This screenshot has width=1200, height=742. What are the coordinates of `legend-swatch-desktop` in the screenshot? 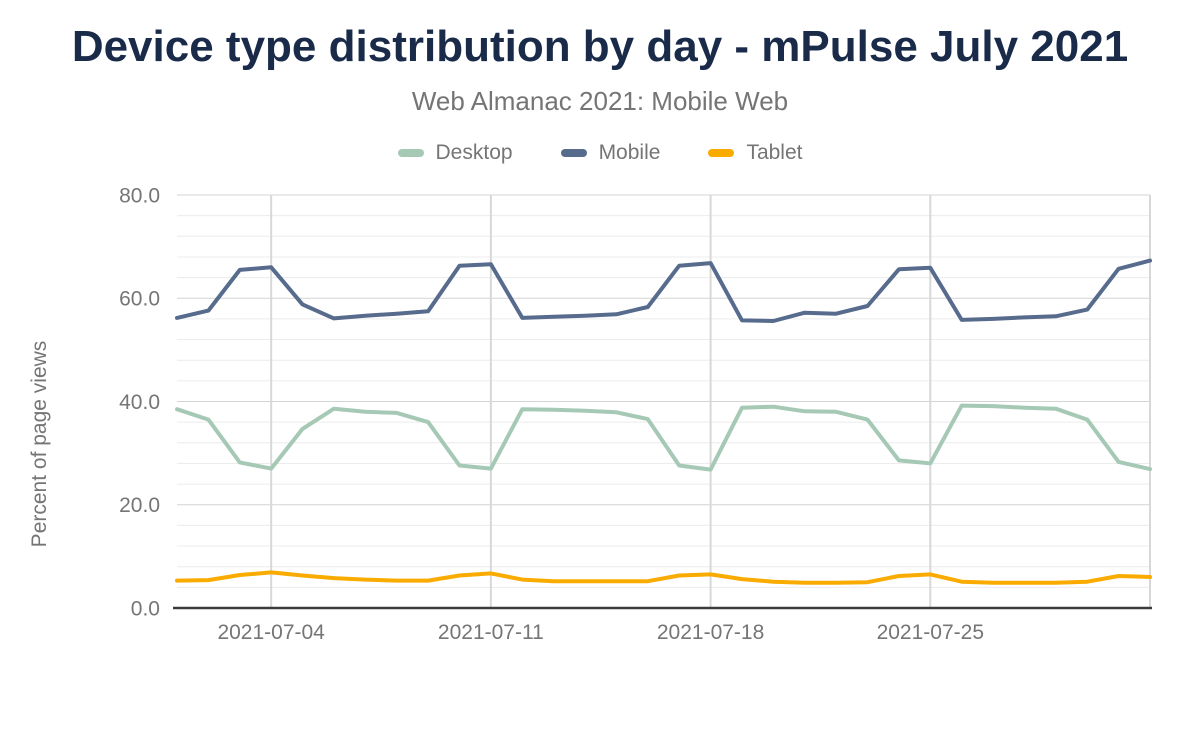 It's located at (410, 153).